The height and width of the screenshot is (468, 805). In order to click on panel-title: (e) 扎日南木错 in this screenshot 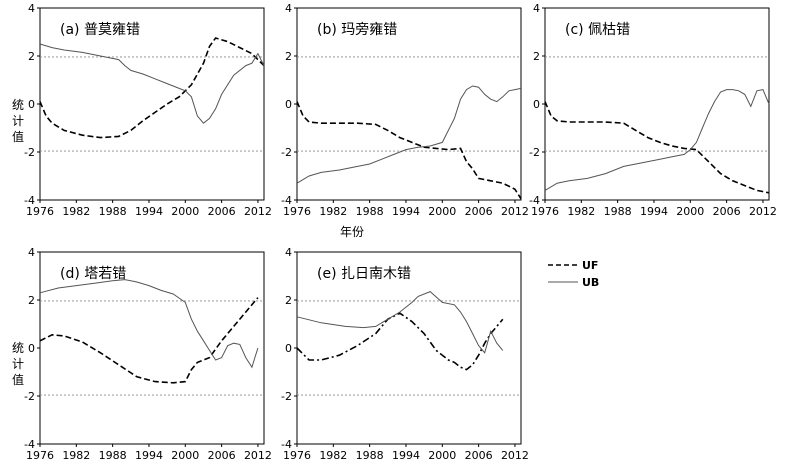, I will do `click(364, 274)`.